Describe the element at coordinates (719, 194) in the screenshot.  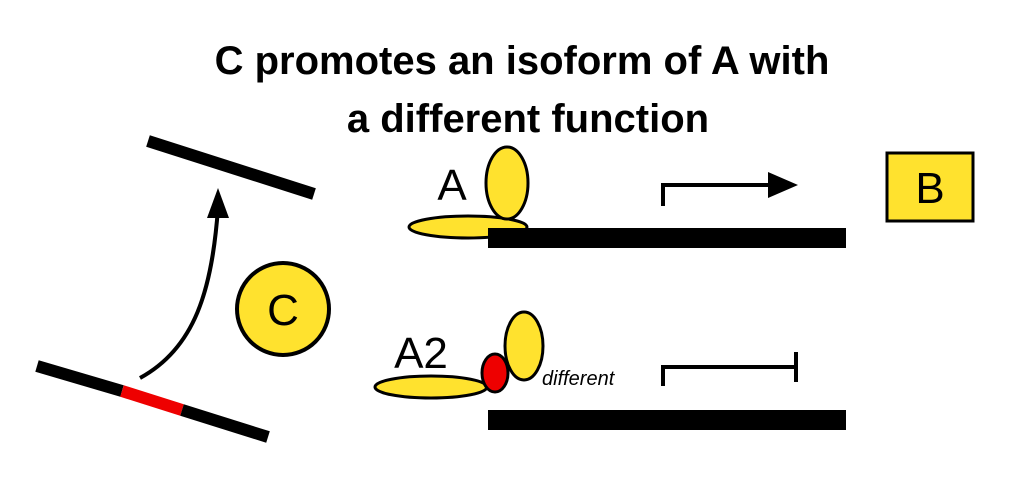
I see `promoter-arrow-active` at that location.